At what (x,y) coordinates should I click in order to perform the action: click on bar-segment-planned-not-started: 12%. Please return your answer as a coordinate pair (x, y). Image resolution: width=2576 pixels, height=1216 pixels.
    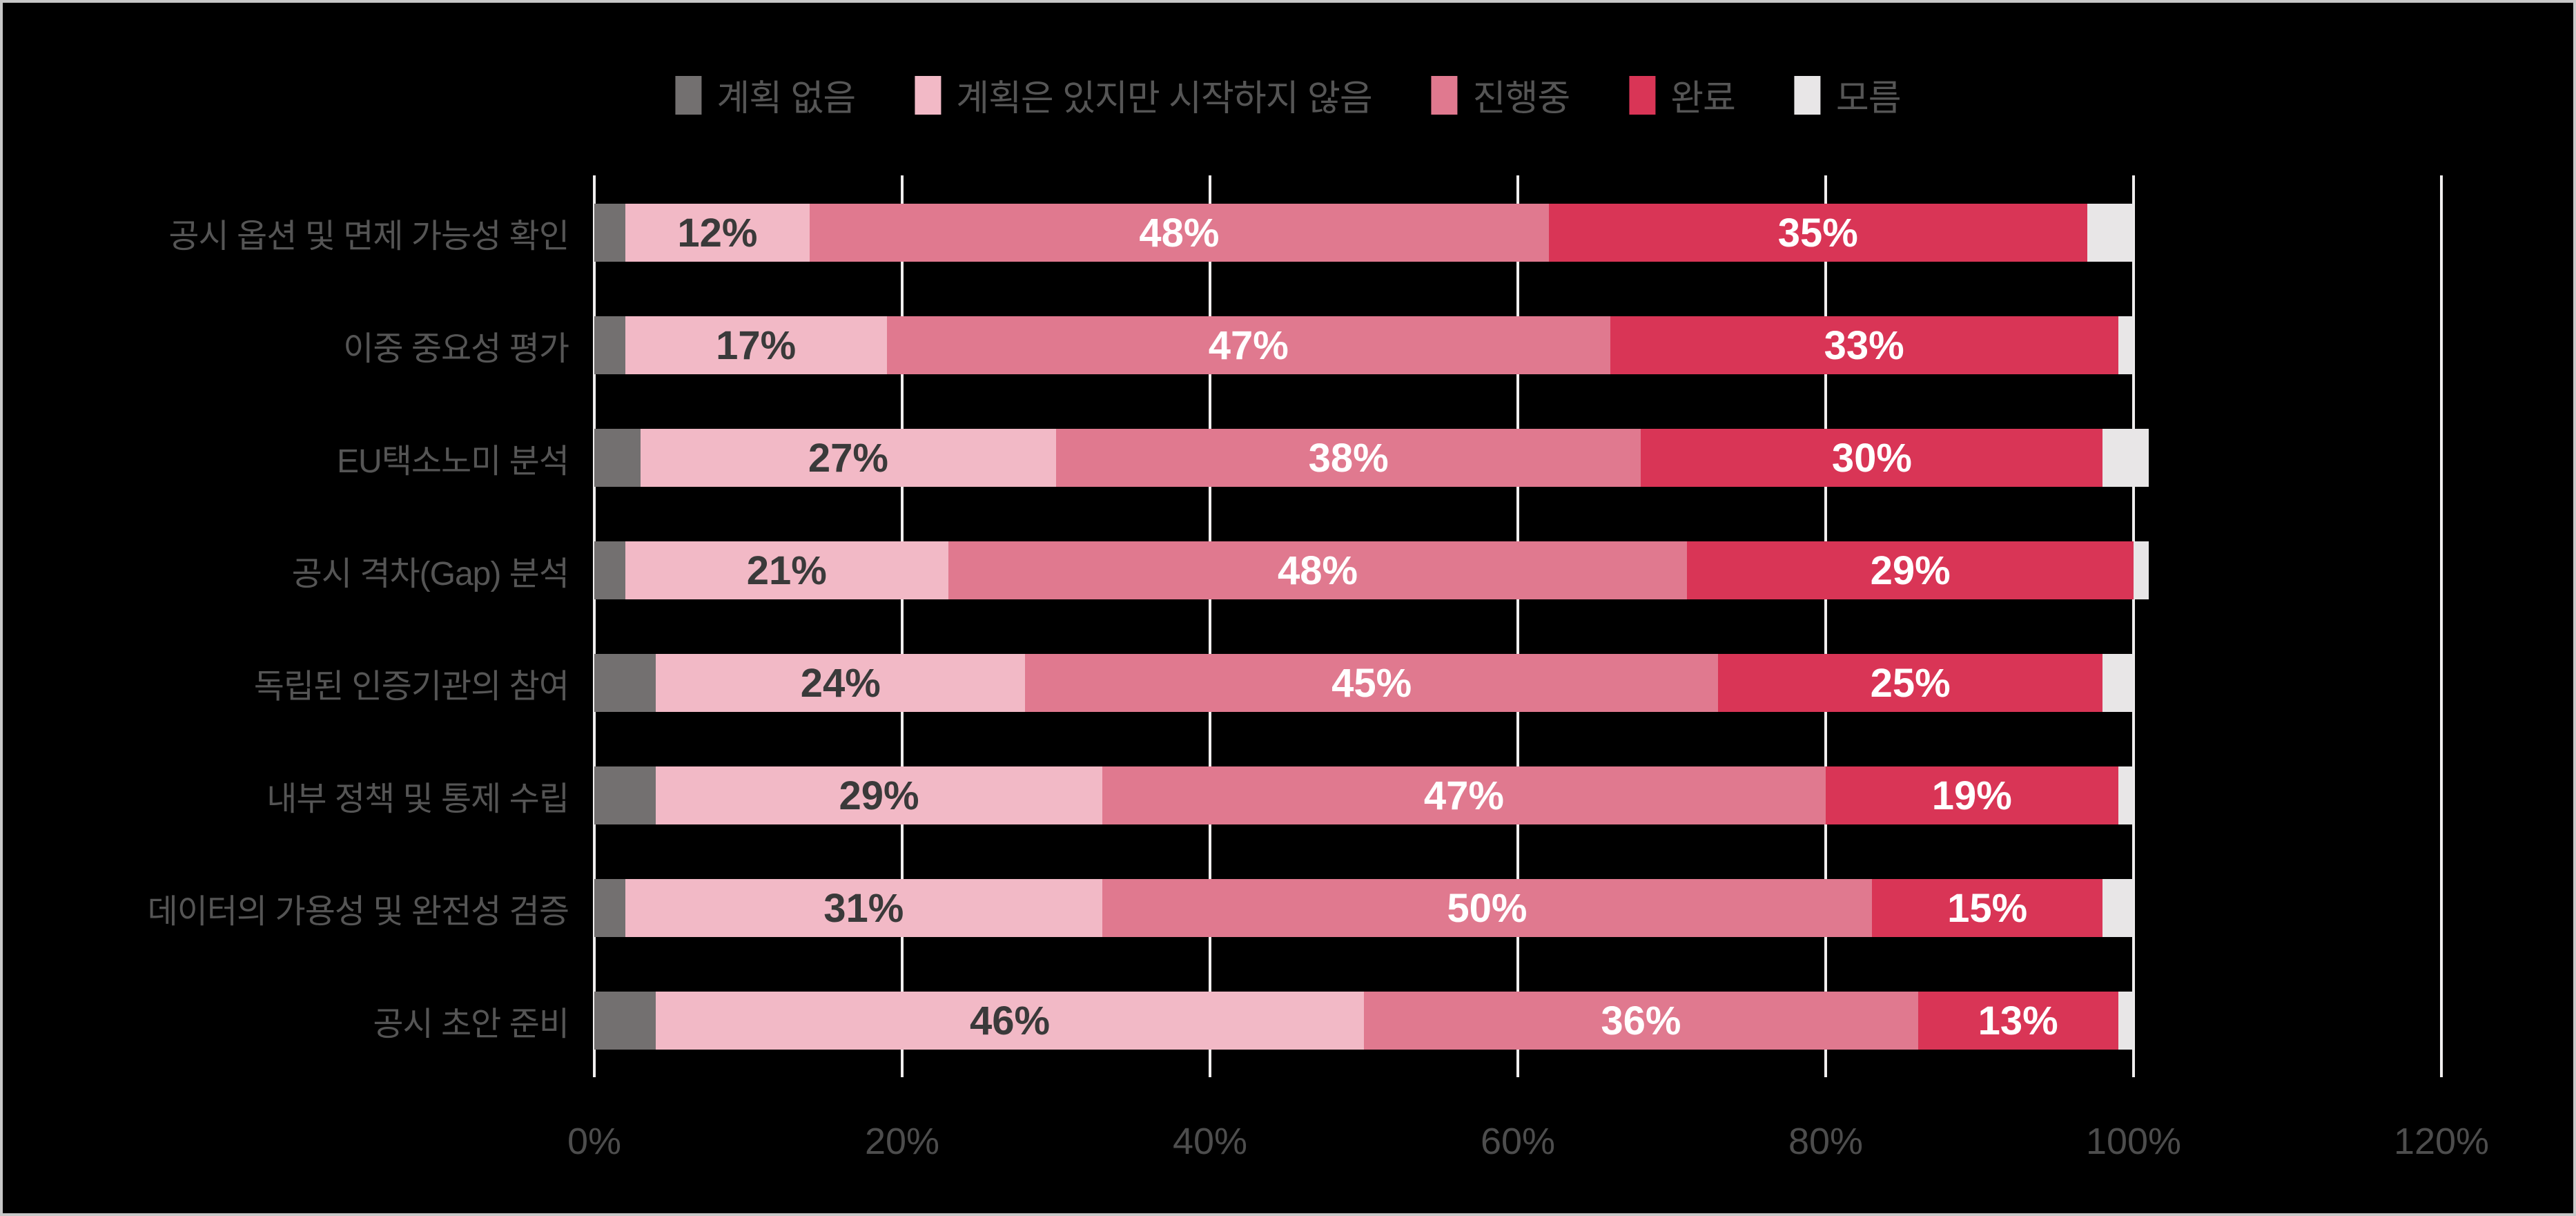
    Looking at the image, I should click on (717, 233).